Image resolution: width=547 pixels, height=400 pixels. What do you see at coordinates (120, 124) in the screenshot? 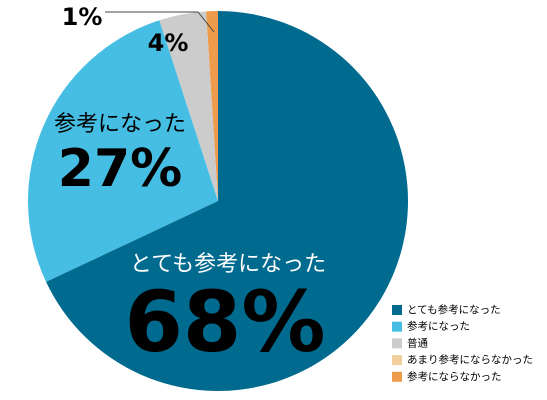
I see `slice-category-label: 参考になった` at bounding box center [120, 124].